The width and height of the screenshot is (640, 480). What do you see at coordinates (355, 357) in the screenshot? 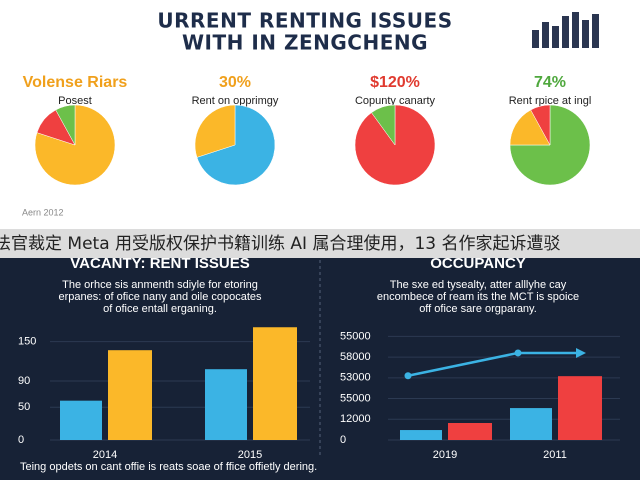
I see `y-tick-label: 58000` at bounding box center [355, 357].